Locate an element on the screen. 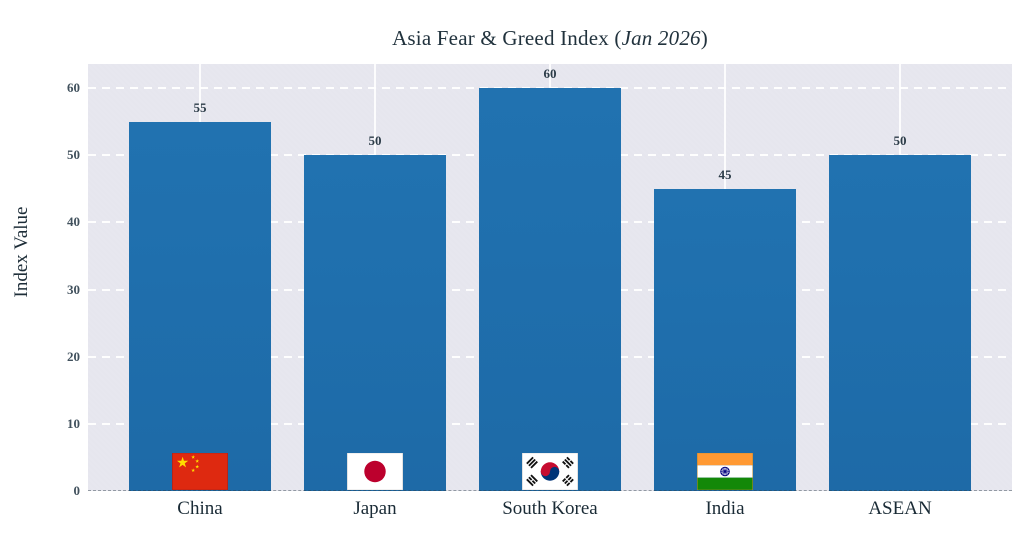 The height and width of the screenshot is (539, 1024). bar-south-korea is located at coordinates (550, 289).